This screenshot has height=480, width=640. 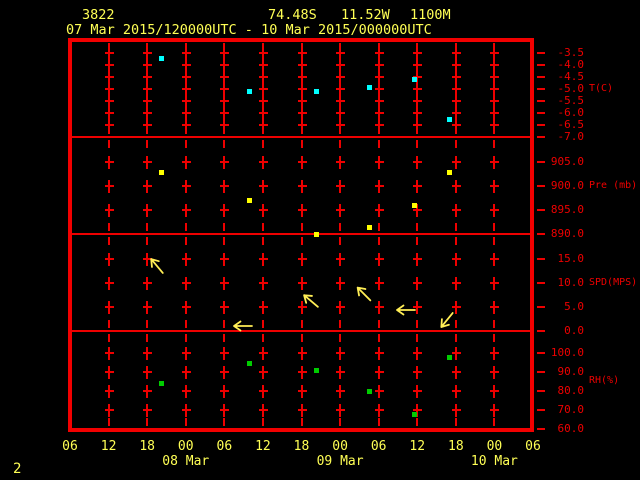 I want to click on y-axis-tick-label: 60.0, so click(x=571, y=428).